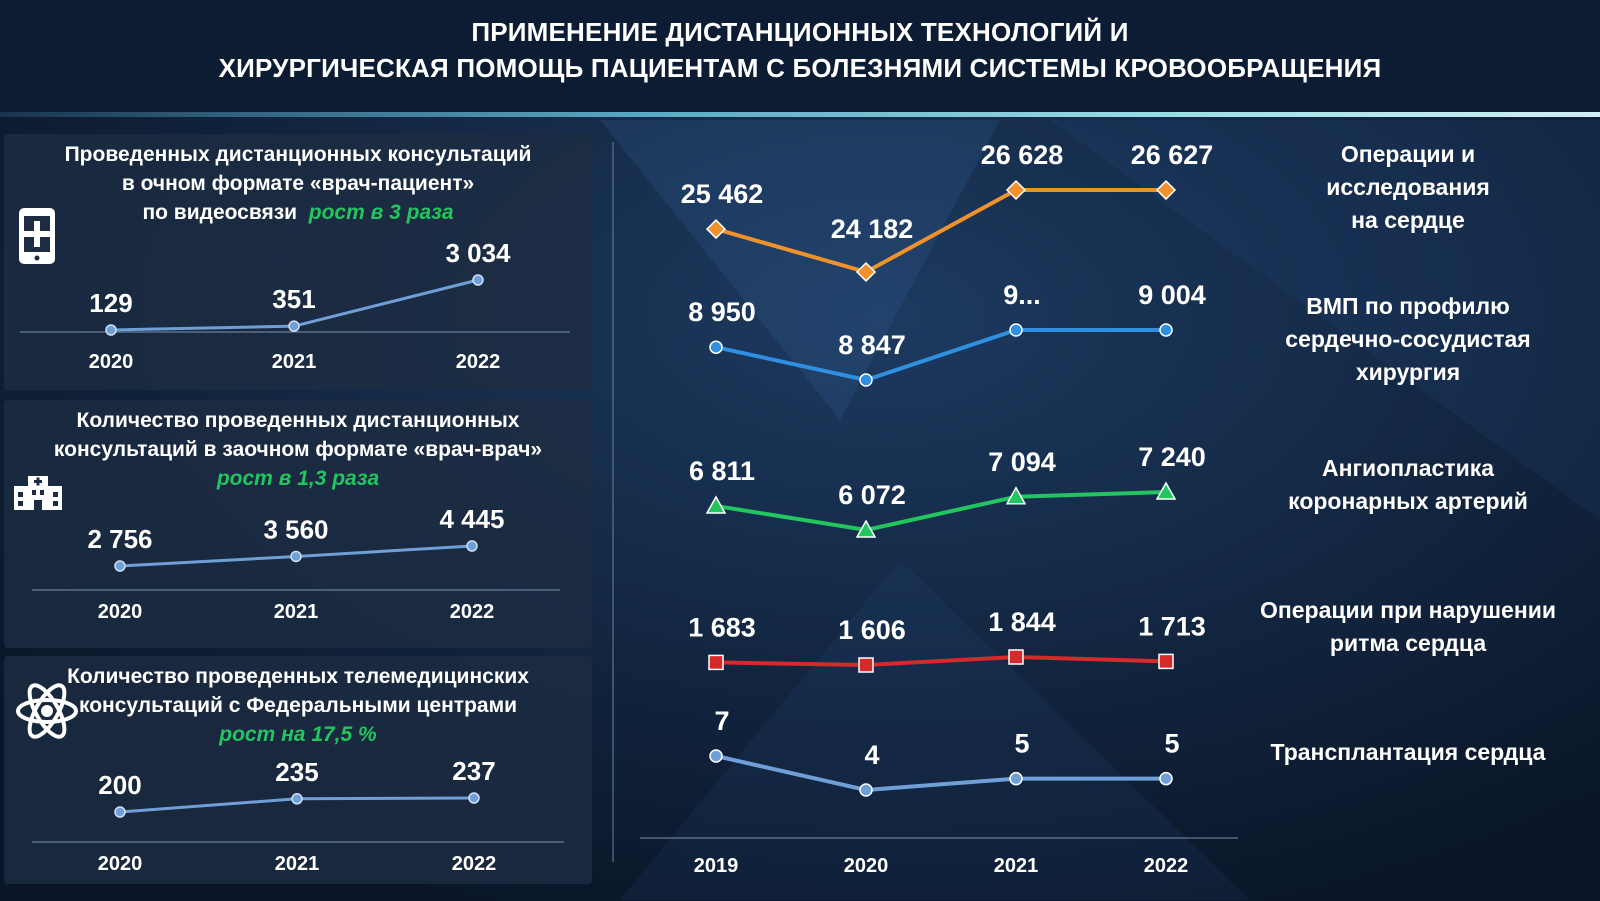 The height and width of the screenshot is (901, 1600). What do you see at coordinates (1172, 626) in the screenshot?
I see `data-label: 1 713` at bounding box center [1172, 626].